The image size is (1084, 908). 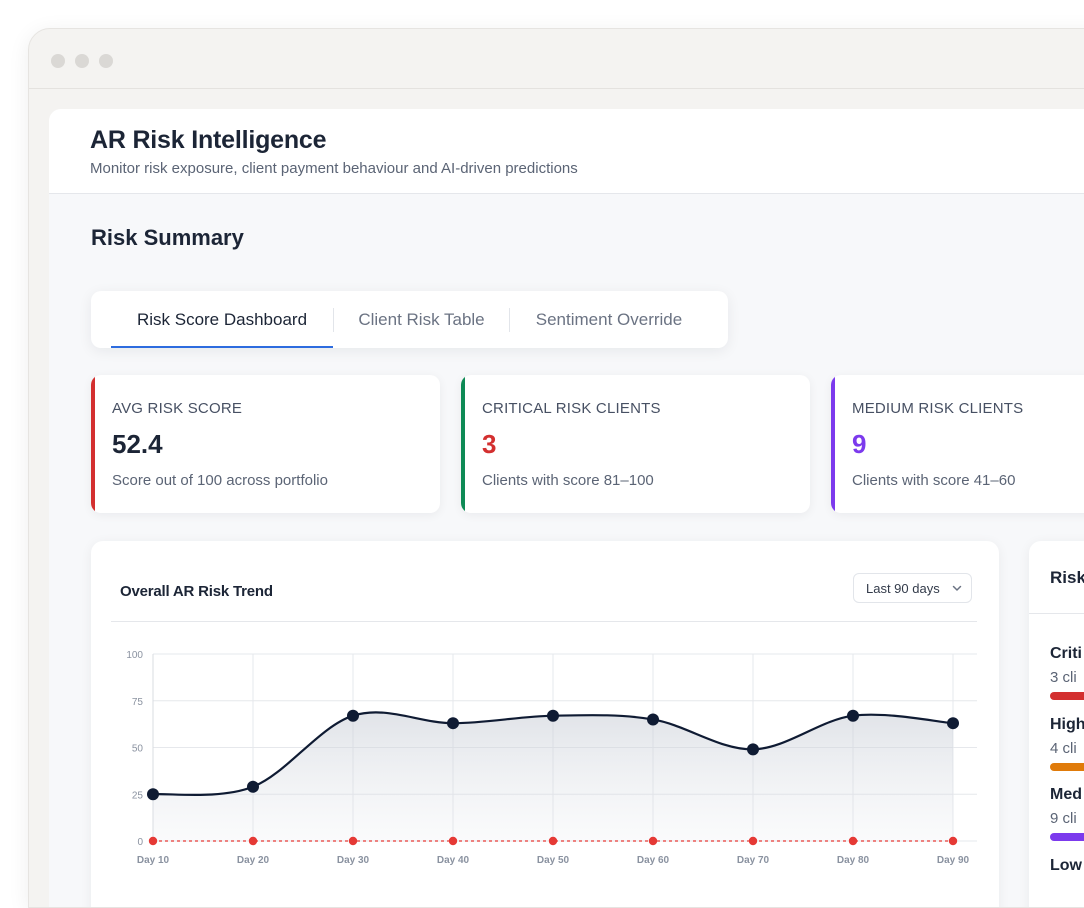 What do you see at coordinates (1066, 653) in the screenshot?
I see `risk-name: Criti` at bounding box center [1066, 653].